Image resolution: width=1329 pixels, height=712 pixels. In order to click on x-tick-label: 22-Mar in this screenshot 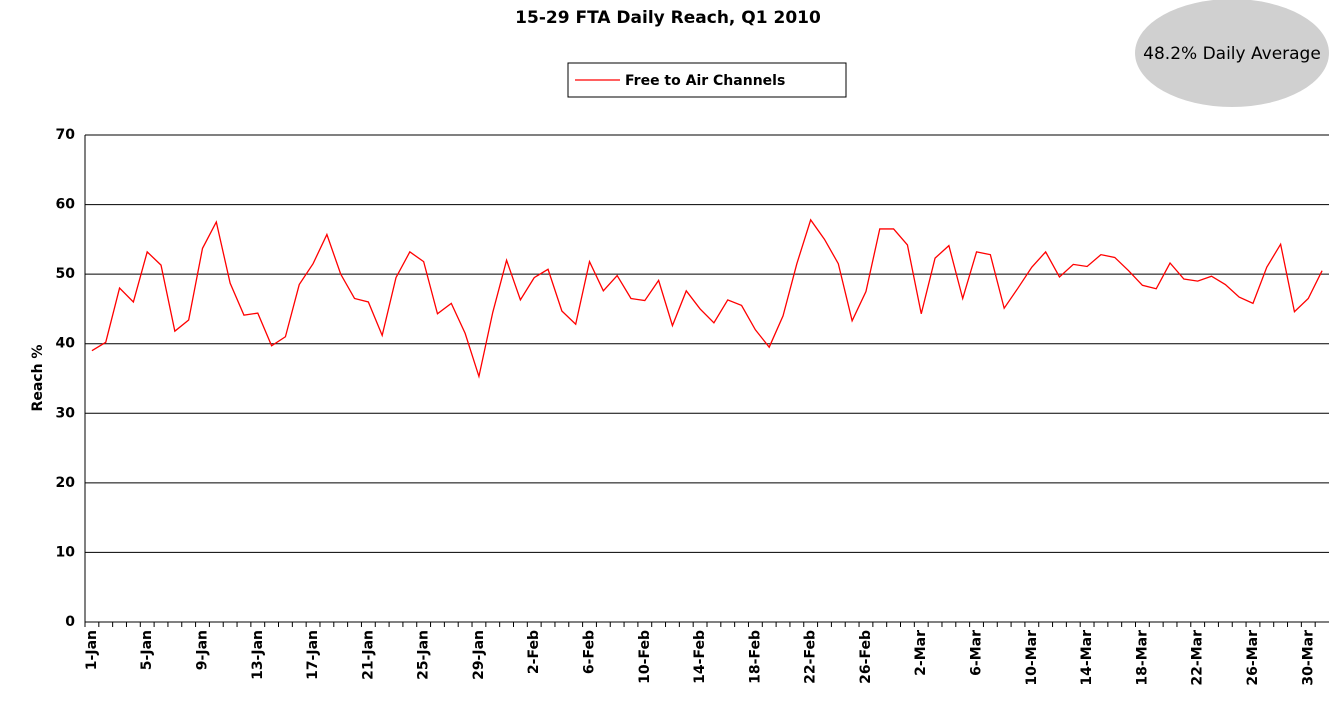, I will do `click(1198, 658)`.